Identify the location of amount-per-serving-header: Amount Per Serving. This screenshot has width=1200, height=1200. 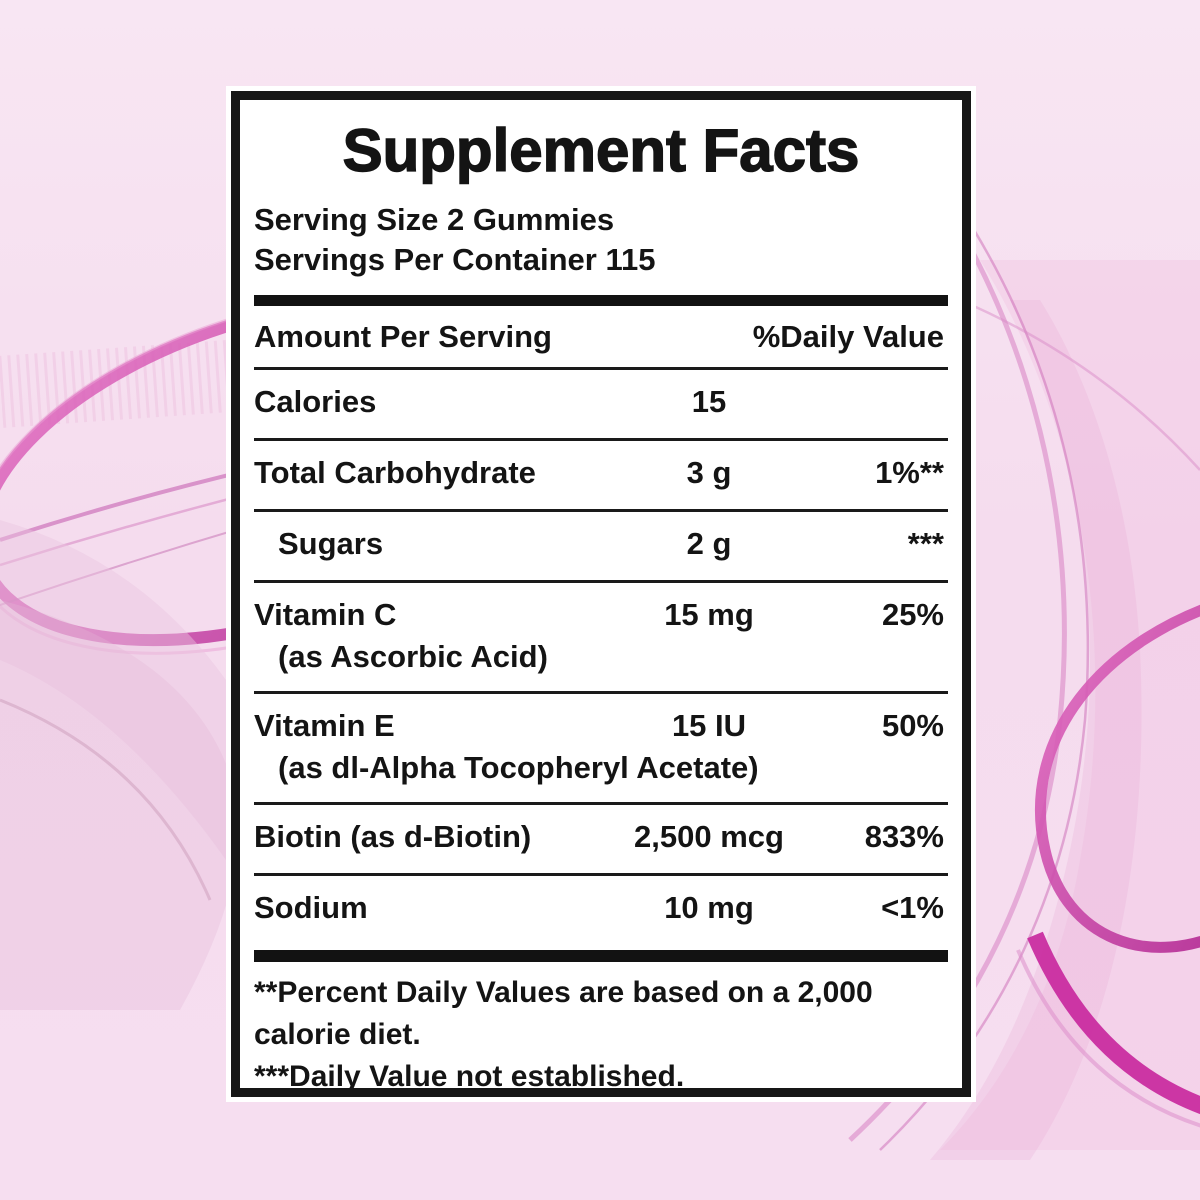
(403, 336).